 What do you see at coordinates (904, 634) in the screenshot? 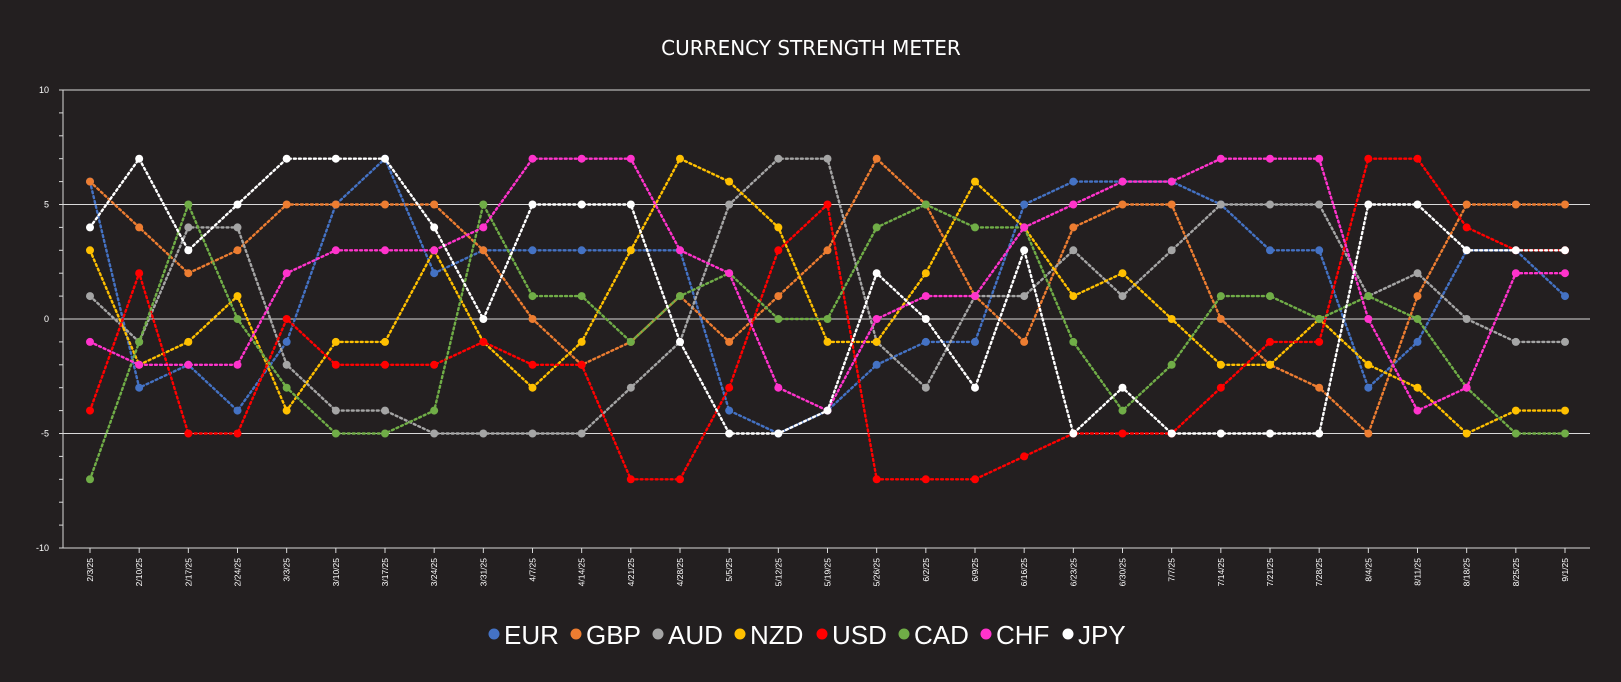
I see `legend-marker-cad` at bounding box center [904, 634].